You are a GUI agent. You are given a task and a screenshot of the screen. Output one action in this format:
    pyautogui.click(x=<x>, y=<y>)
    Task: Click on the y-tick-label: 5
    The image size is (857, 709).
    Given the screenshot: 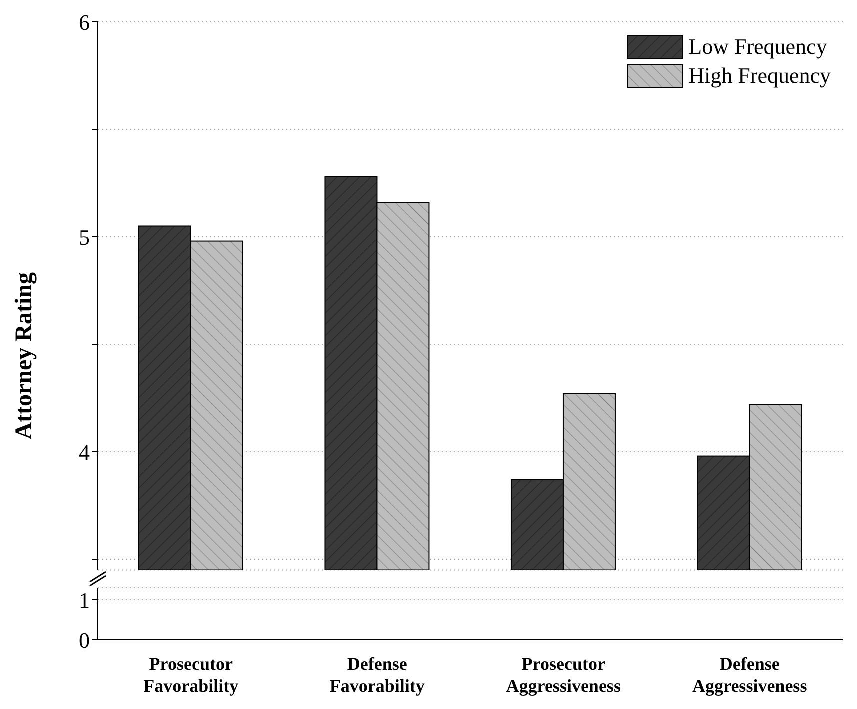 What is the action you would take?
    pyautogui.click(x=84, y=237)
    